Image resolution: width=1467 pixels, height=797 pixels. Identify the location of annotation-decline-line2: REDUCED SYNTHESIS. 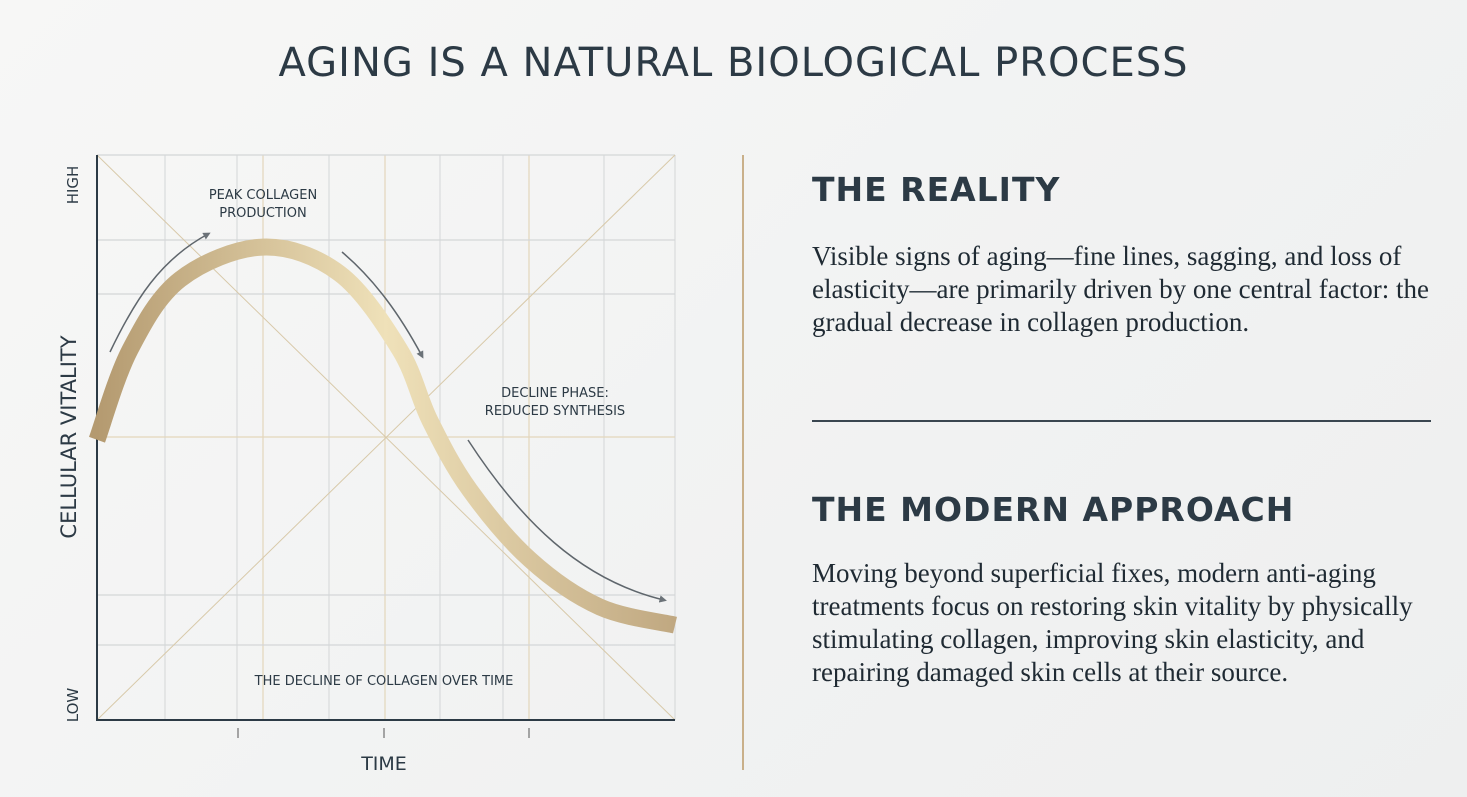
(555, 411).